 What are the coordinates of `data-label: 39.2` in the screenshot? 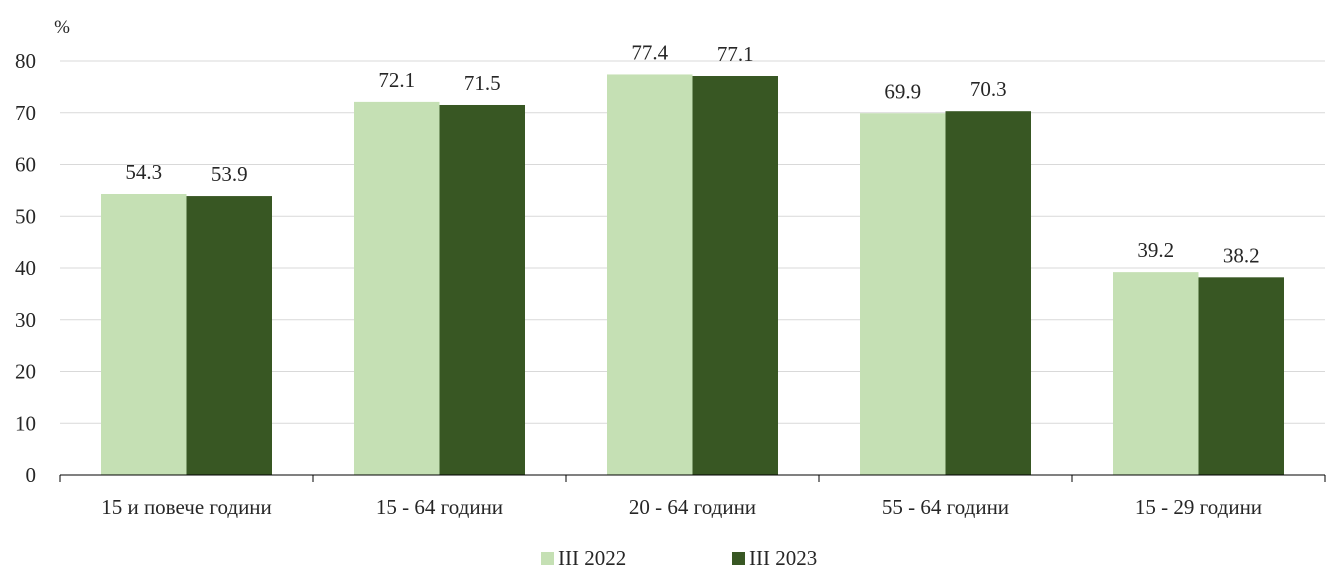 It's located at (1155, 250).